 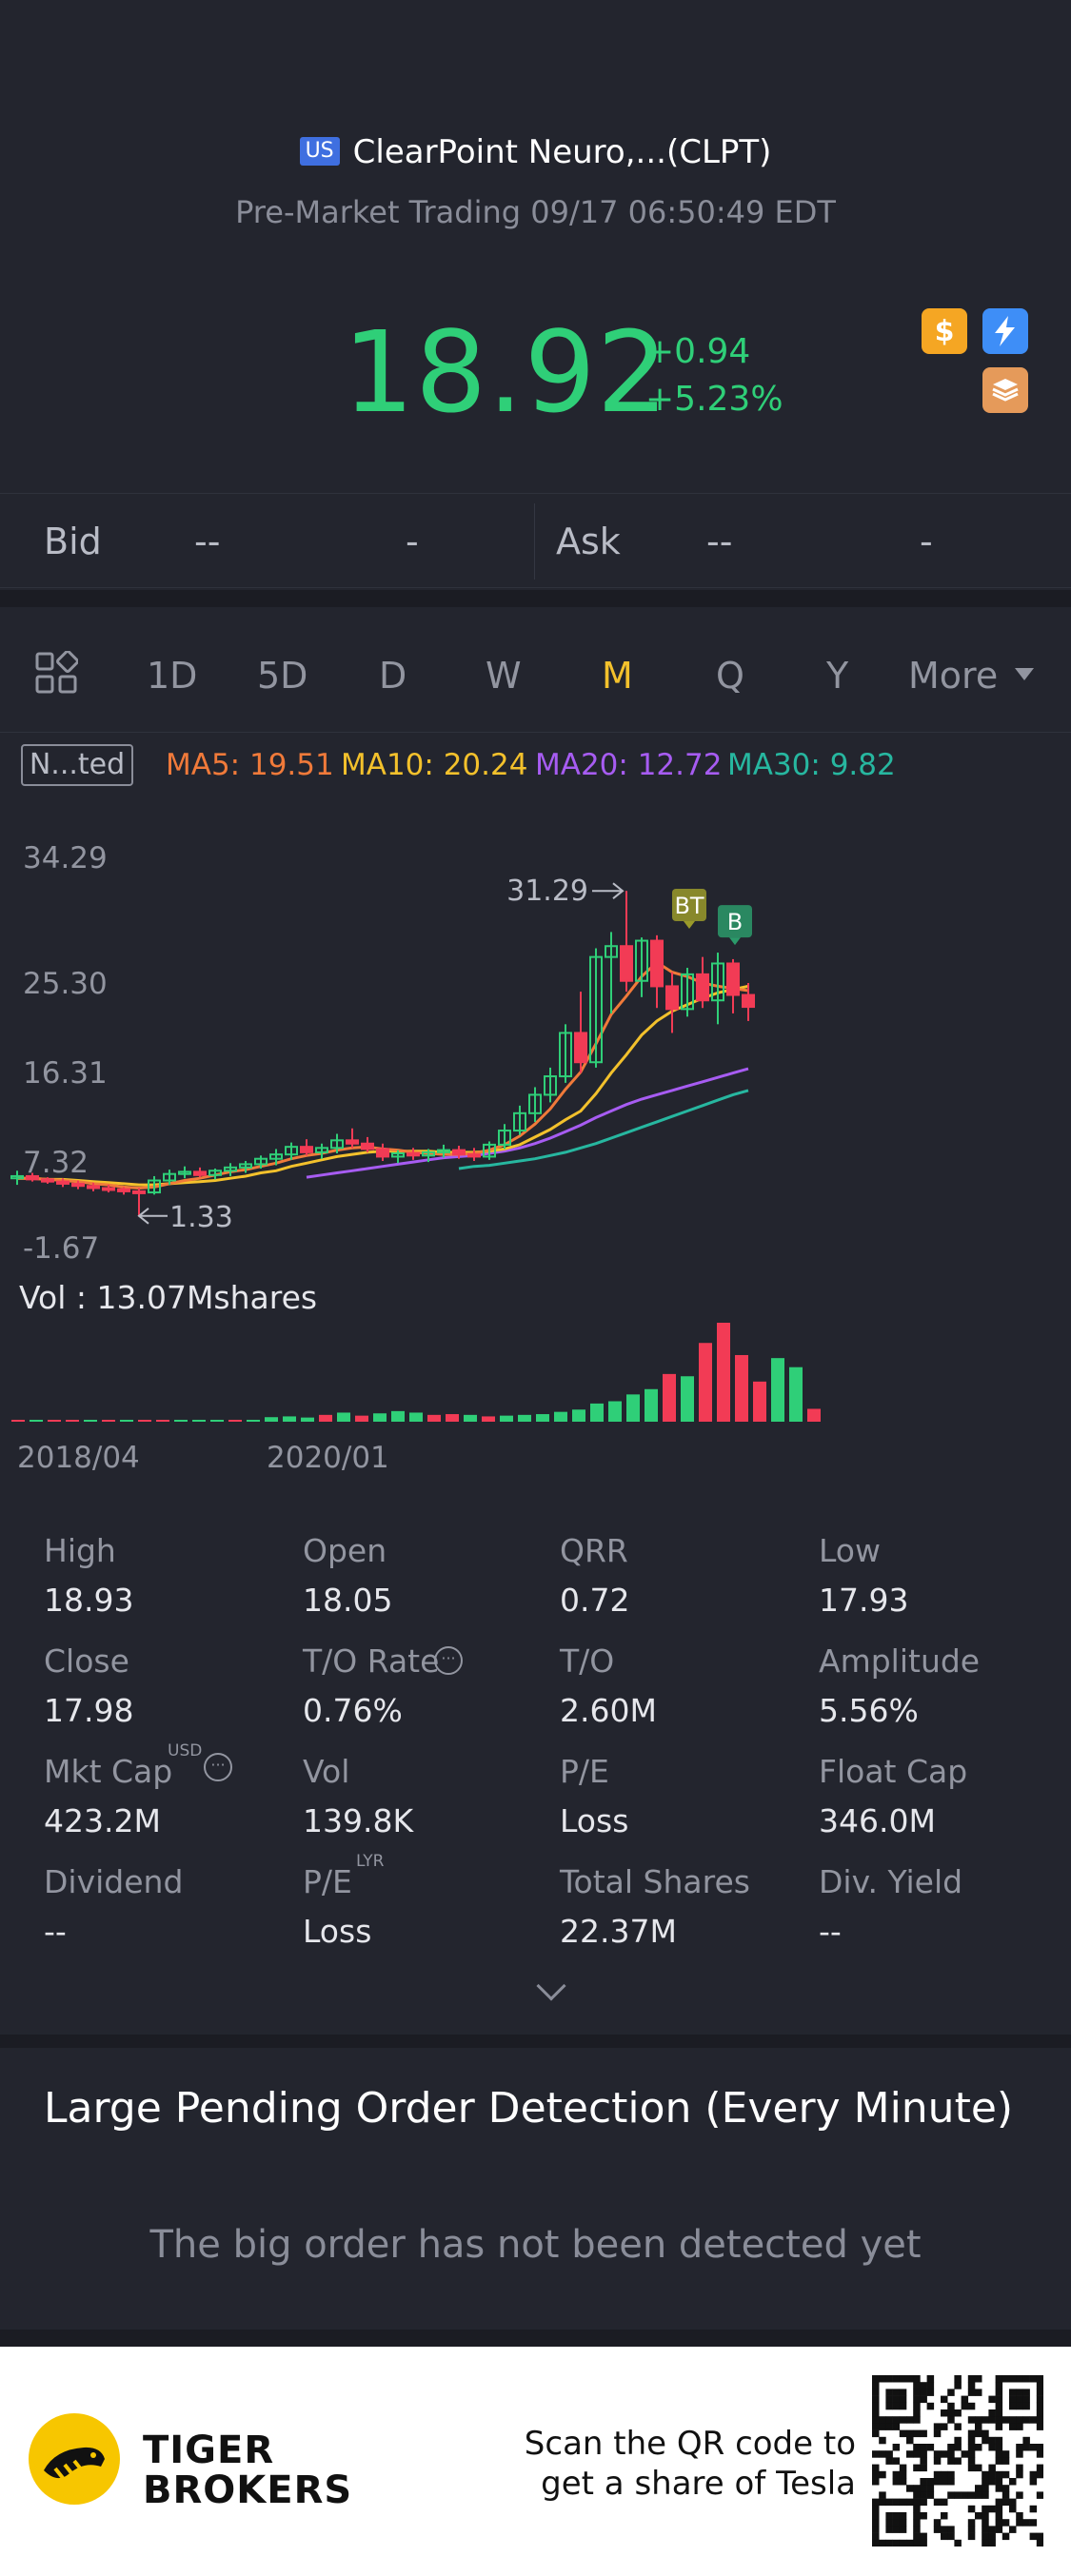 What do you see at coordinates (837, 676) in the screenshot?
I see `tab-y: Y` at bounding box center [837, 676].